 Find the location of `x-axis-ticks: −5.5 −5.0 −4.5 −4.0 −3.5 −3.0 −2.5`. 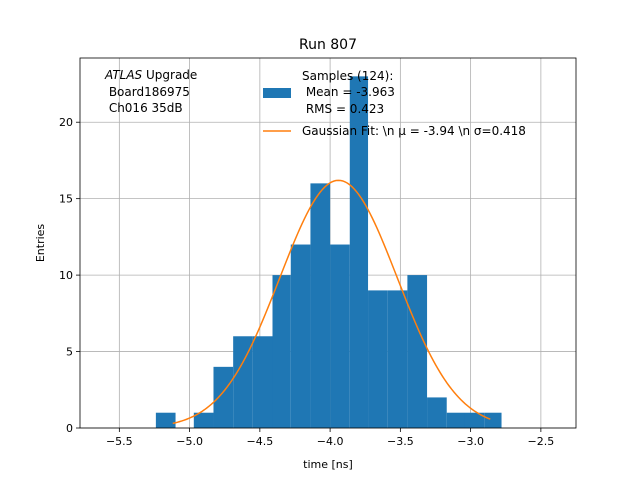

x-axis-ticks: −5.5 −5.0 −4.5 −4.0 −3.5 −3.0 −2.5 is located at coordinates (330, 438).